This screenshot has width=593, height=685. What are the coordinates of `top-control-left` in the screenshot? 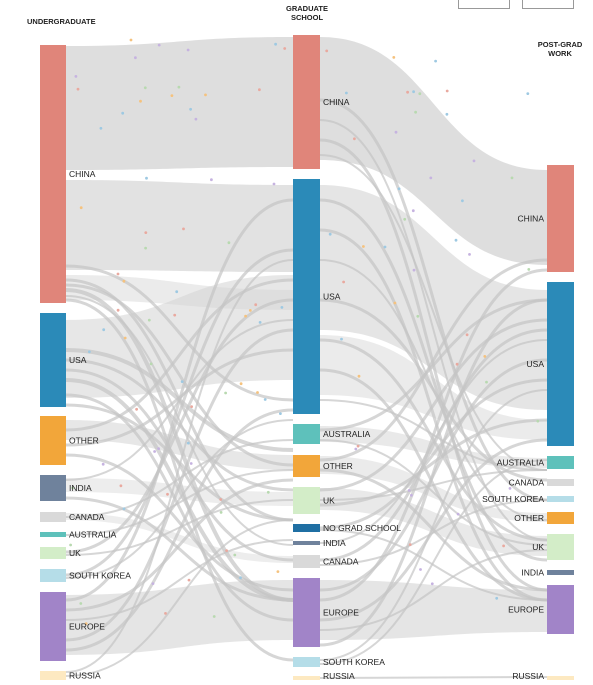 It's located at (484, 4).